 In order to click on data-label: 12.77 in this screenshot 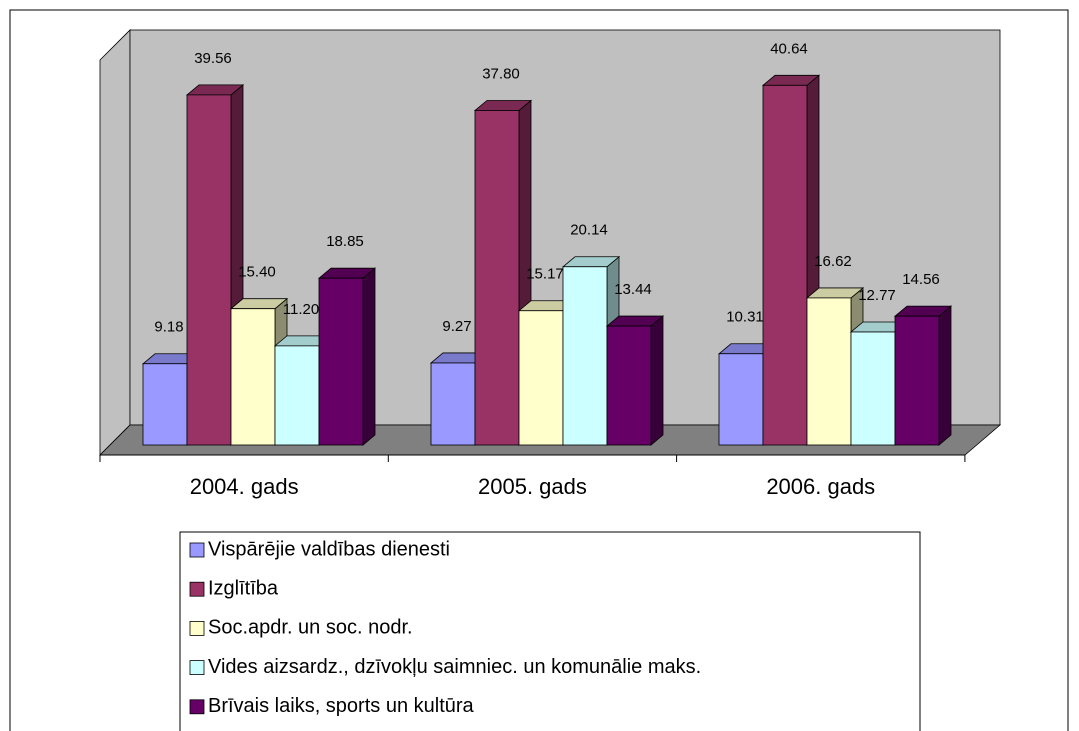, I will do `click(877, 295)`.